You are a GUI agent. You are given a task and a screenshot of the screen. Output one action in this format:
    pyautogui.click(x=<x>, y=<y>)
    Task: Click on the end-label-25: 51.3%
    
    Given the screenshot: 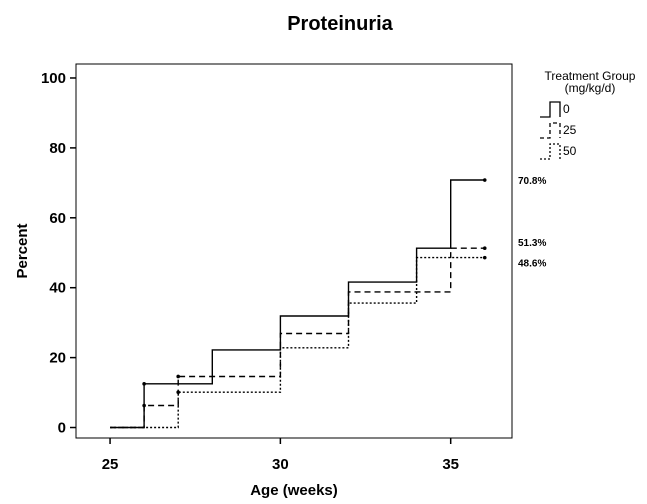 What is the action you would take?
    pyautogui.click(x=532, y=243)
    